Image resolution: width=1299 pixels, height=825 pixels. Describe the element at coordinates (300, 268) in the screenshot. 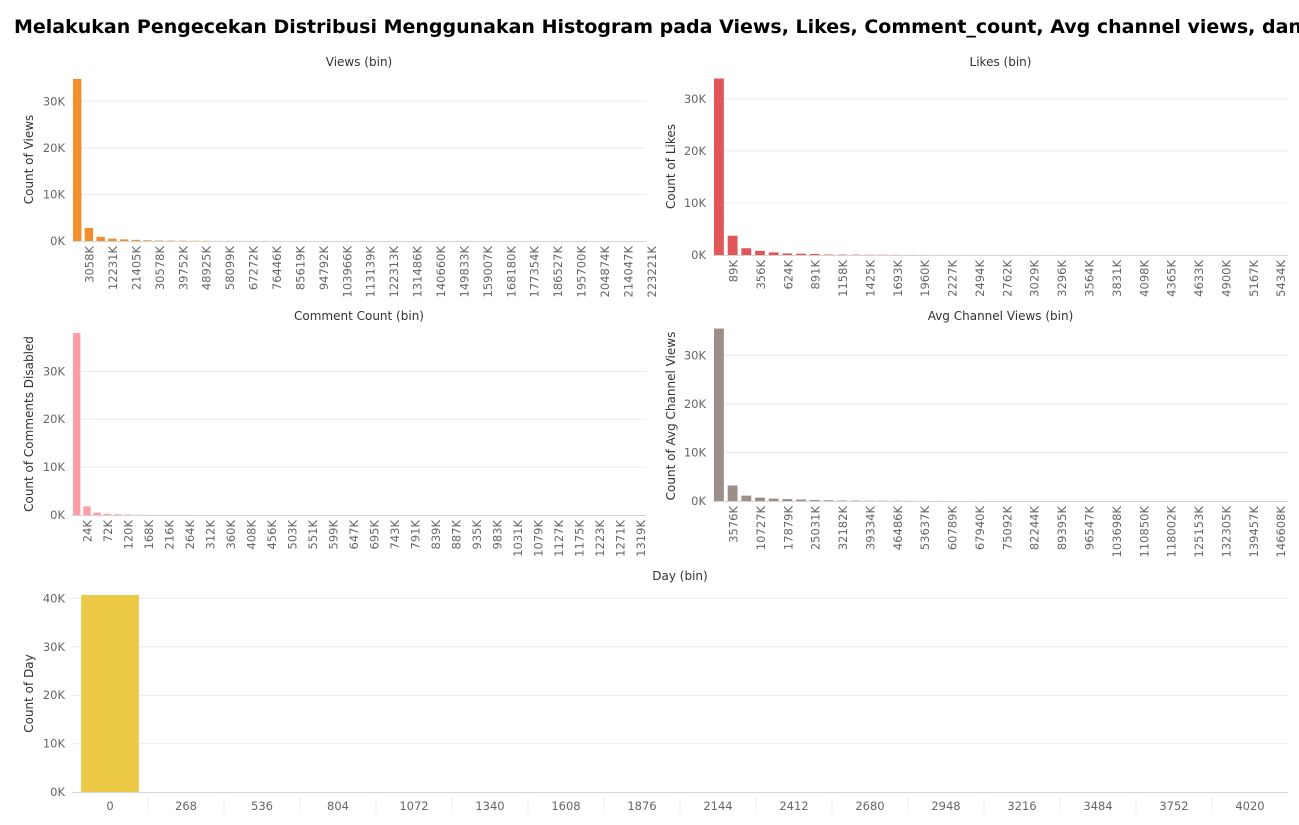

I see `x-tick-label: 85619K` at that location.